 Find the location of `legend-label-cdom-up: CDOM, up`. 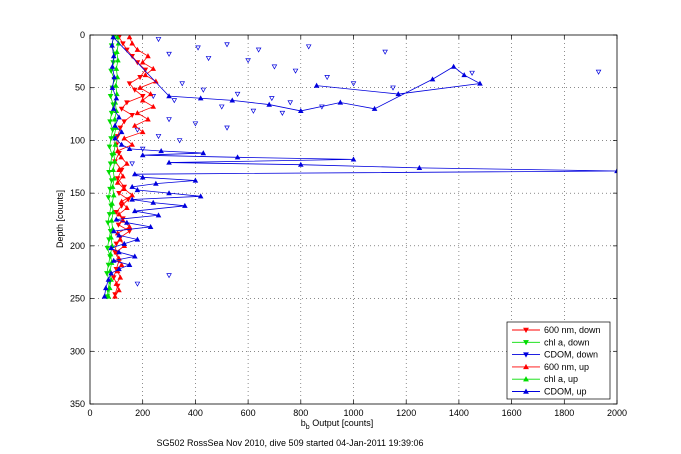

legend-label-cdom-up: CDOM, up is located at coordinates (565, 392).